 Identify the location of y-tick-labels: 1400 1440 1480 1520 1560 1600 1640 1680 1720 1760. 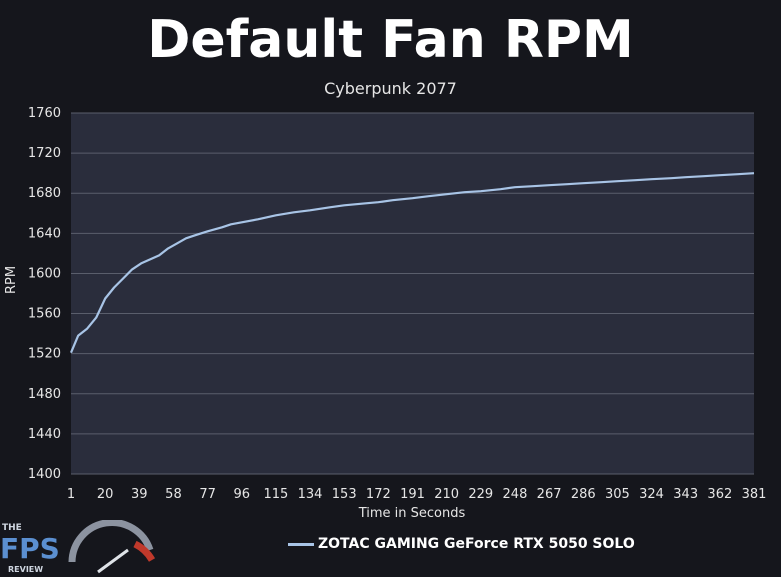
(44, 294).